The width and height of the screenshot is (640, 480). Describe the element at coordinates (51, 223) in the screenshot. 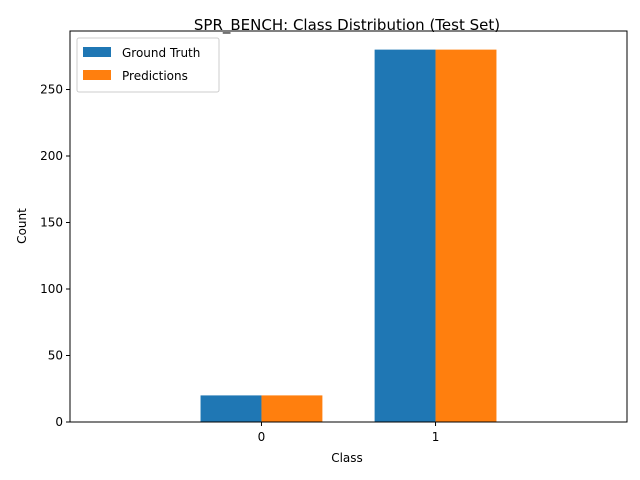

I see `y-tick-label: 150` at that location.